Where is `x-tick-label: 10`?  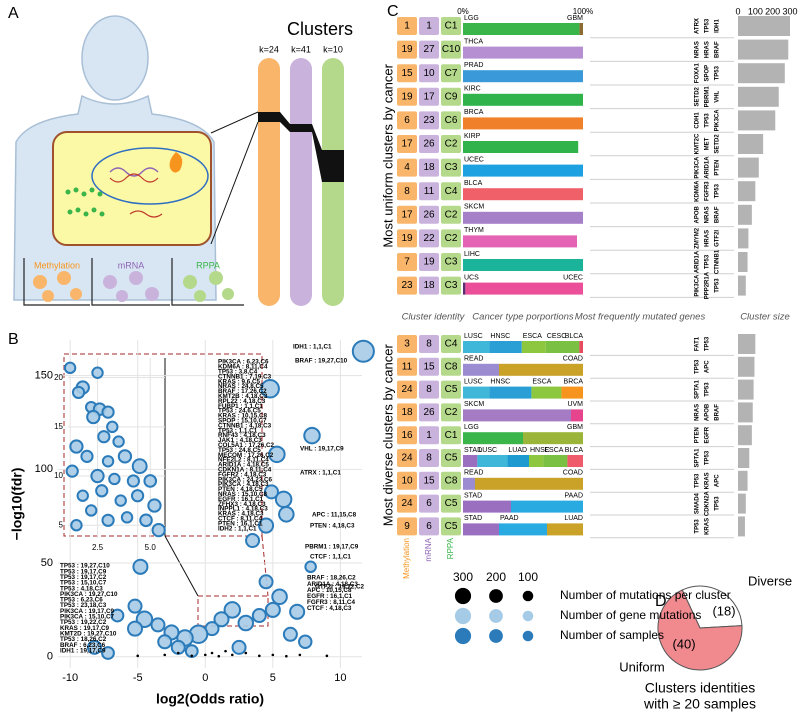 x-tick-label: 10 is located at coordinates (340, 678).